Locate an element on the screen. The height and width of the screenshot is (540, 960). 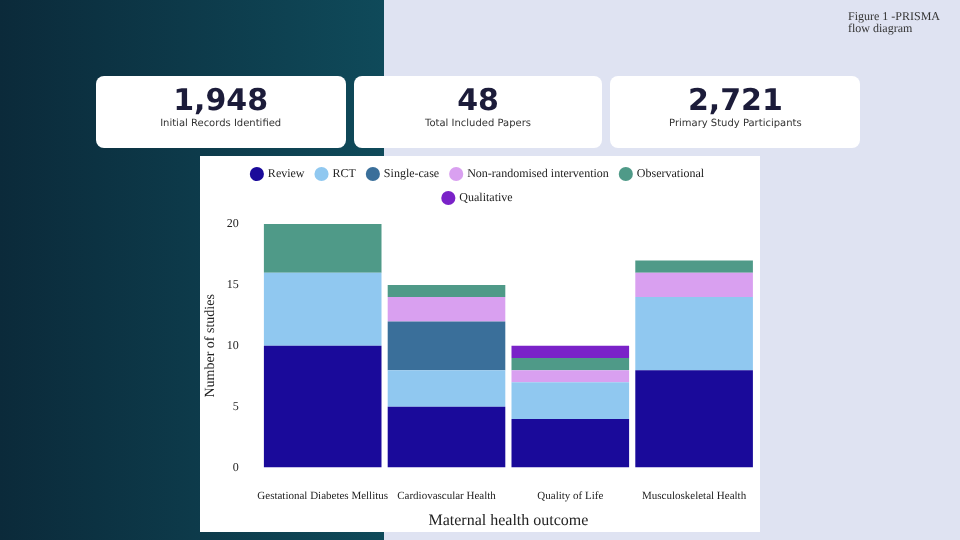
text: 2,721 is located at coordinates (735, 100).